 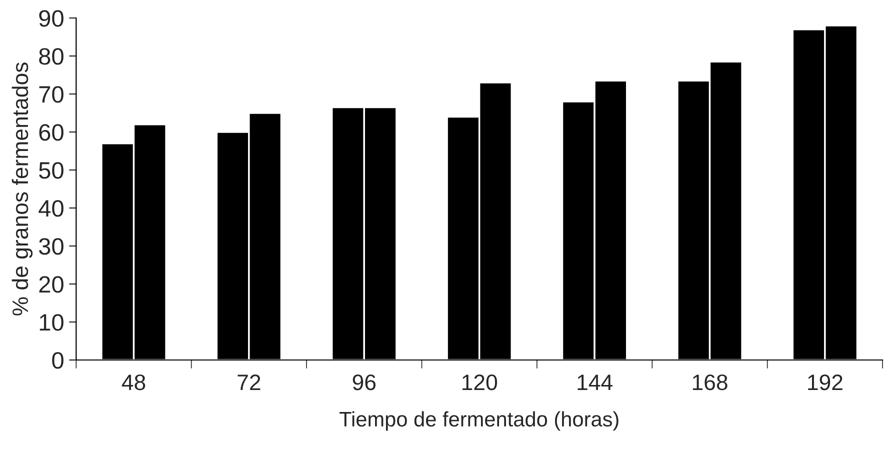 What do you see at coordinates (364, 382) in the screenshot?
I see `x-tick-label: 96` at bounding box center [364, 382].